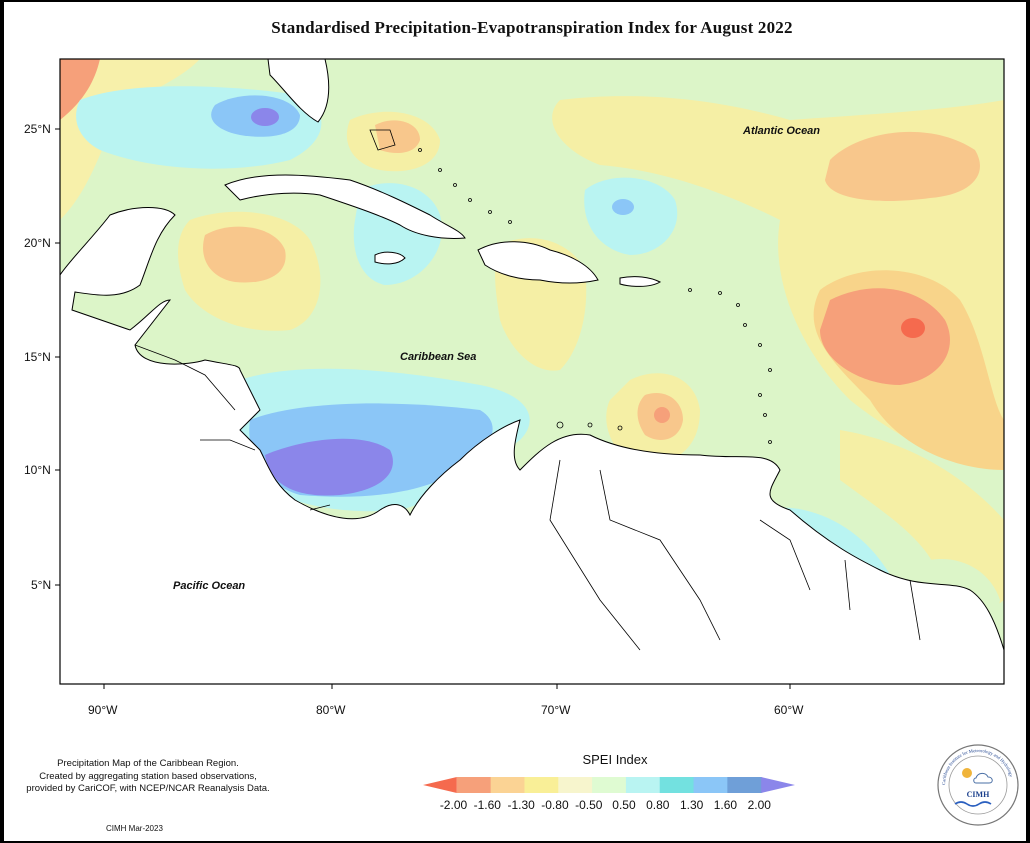 The height and width of the screenshot is (843, 1030). Describe the element at coordinates (556, 710) in the screenshot. I see `lon-label-70w: 70°W` at that location.